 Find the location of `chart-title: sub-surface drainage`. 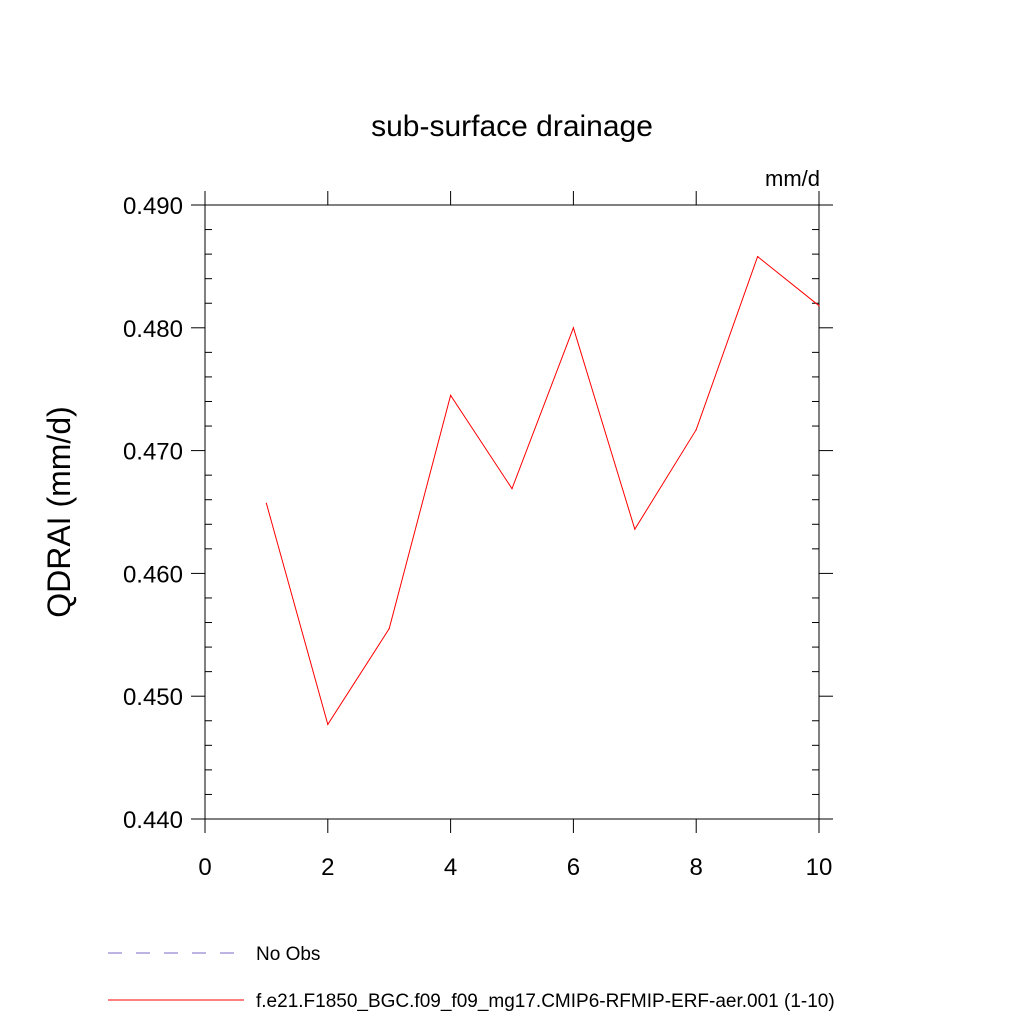

chart-title: sub-surface drainage is located at coordinates (512, 126).